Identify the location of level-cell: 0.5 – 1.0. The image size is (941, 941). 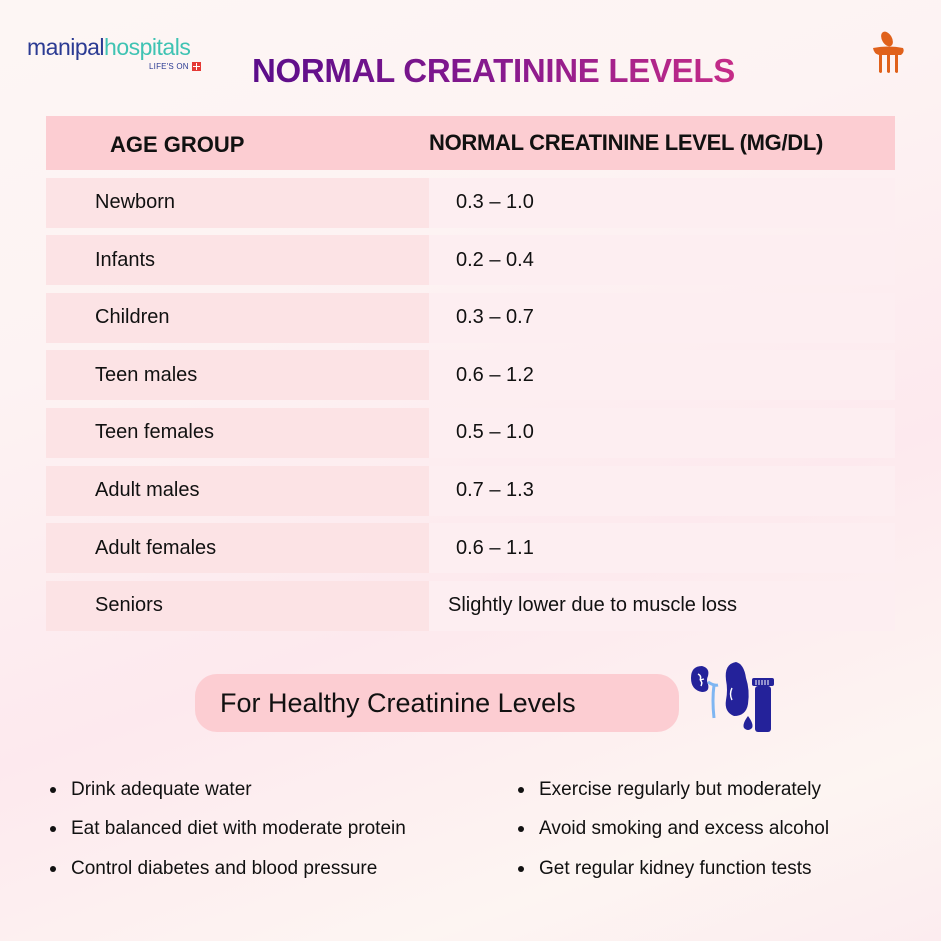
(662, 432).